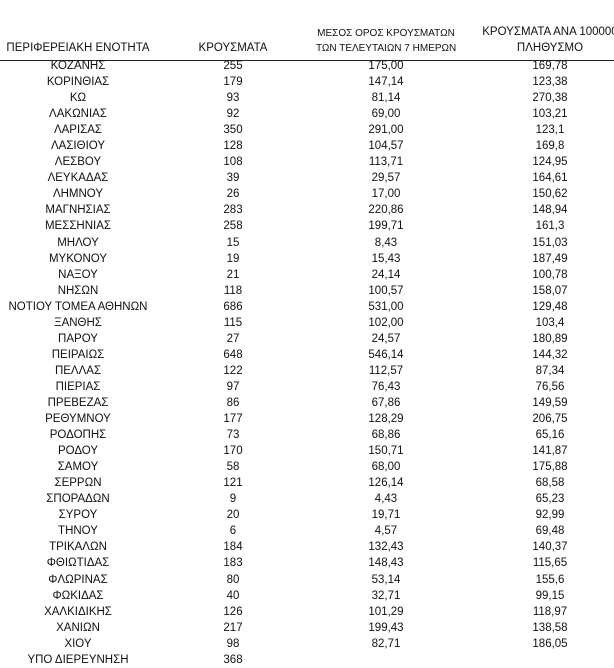 This screenshot has width=614, height=668. I want to click on table-row: ΛΑΚΩΝΙΑΣ 92 69,00 103,21, so click(307, 114).